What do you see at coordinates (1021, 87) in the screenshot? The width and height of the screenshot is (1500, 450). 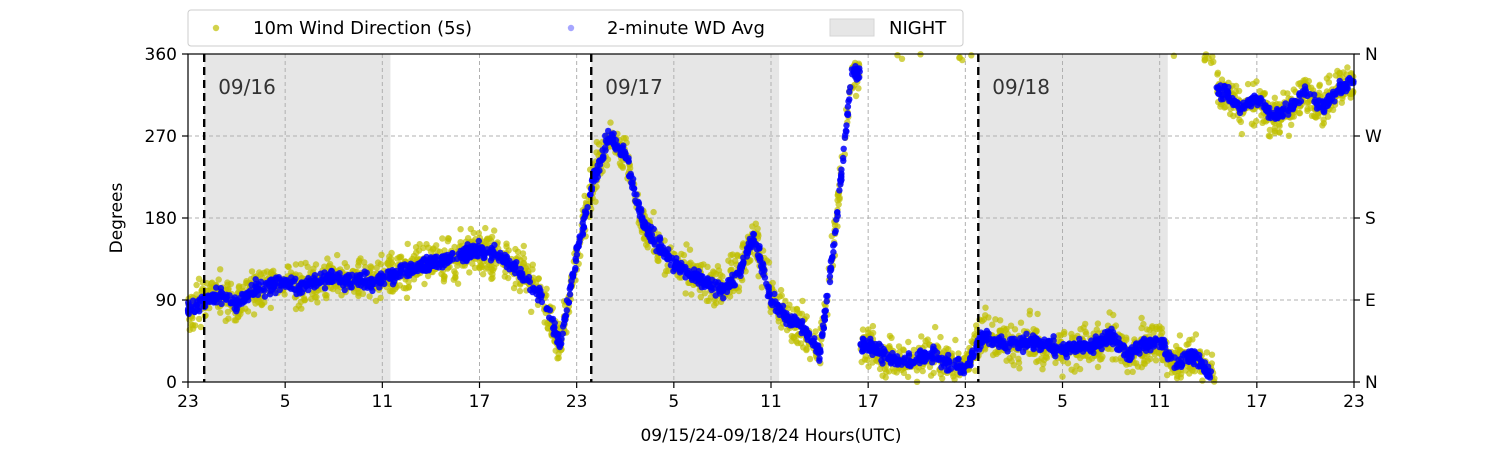 I see `date-marker-label: 09/18` at bounding box center [1021, 87].